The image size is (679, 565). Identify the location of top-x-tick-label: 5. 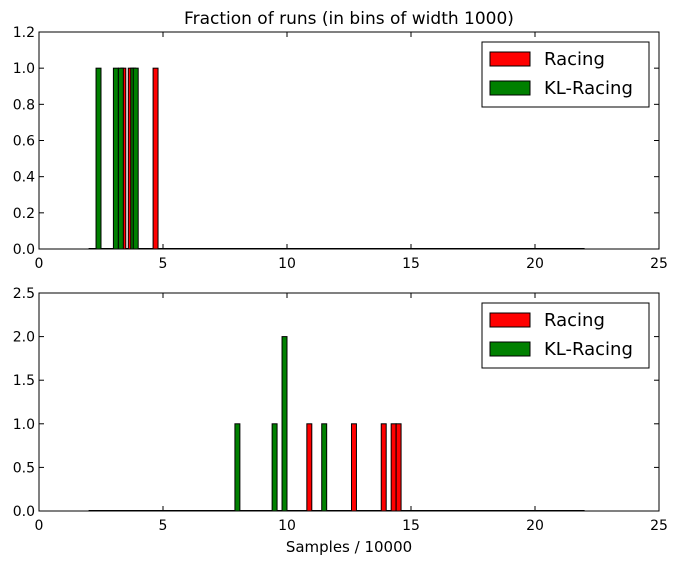
(163, 264).